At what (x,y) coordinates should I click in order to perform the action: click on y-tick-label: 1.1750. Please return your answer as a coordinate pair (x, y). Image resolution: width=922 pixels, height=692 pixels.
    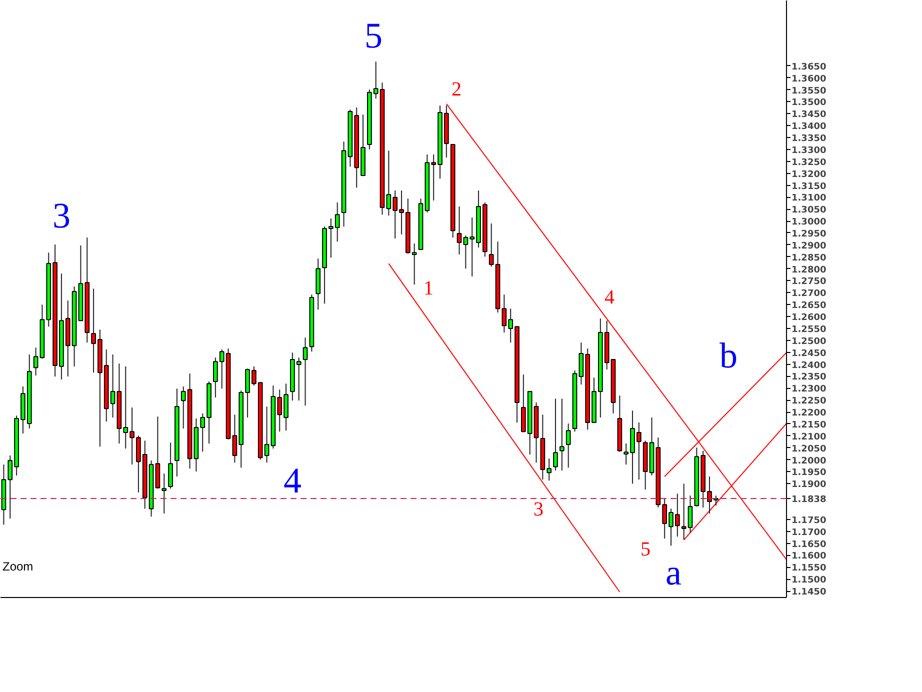
    Looking at the image, I should click on (809, 521).